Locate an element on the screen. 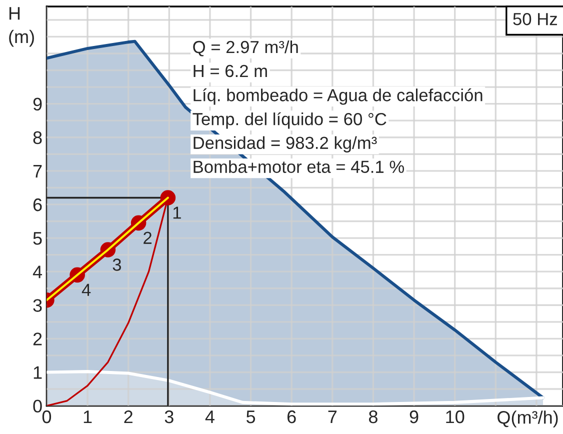 The height and width of the screenshot is (434, 563). x-tick-label: 1 is located at coordinates (88, 417).